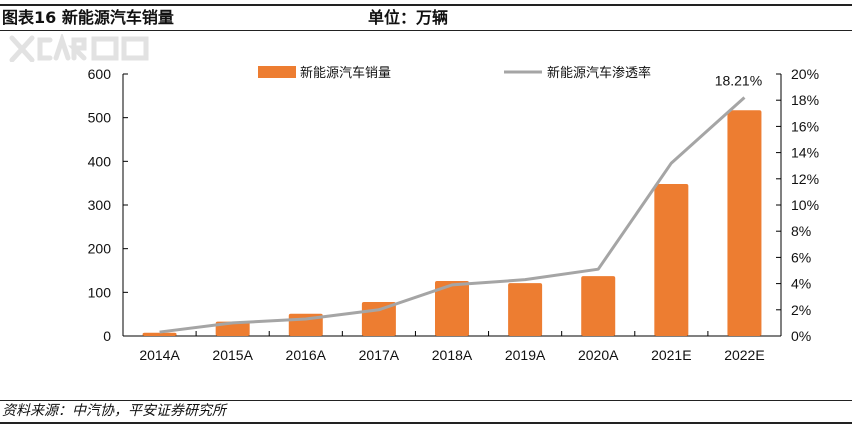 The height and width of the screenshot is (425, 852). Describe the element at coordinates (598, 306) in the screenshot. I see `bar-2020A` at that location.